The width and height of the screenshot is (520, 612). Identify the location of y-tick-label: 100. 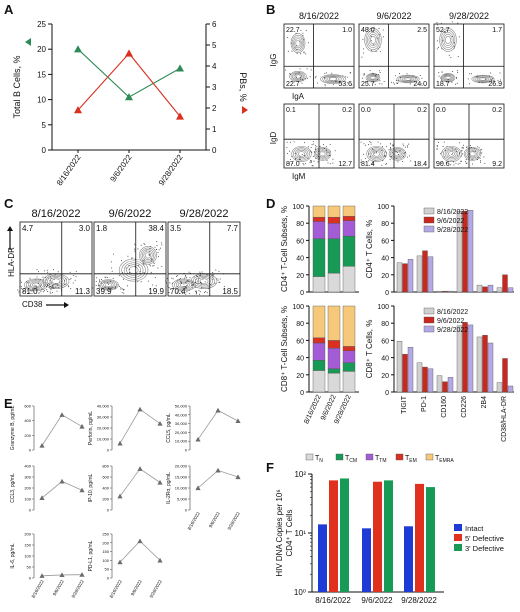
(27, 499).